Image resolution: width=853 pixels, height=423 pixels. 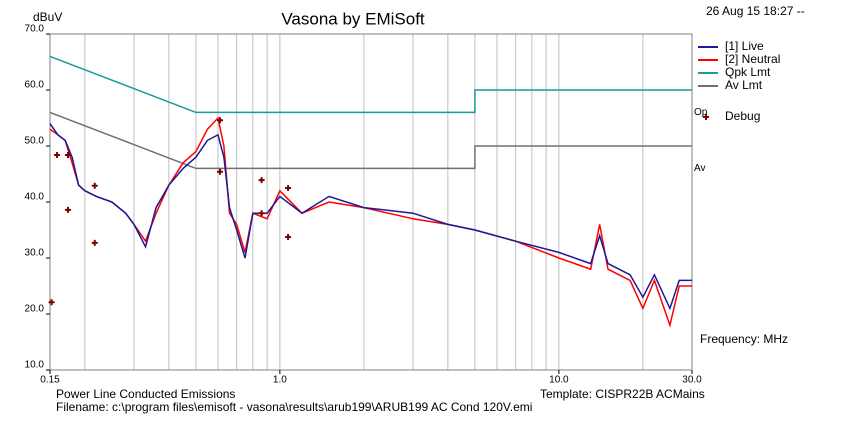 What do you see at coordinates (35, 253) in the screenshot?
I see `y-tick-label: 30.0` at bounding box center [35, 253].